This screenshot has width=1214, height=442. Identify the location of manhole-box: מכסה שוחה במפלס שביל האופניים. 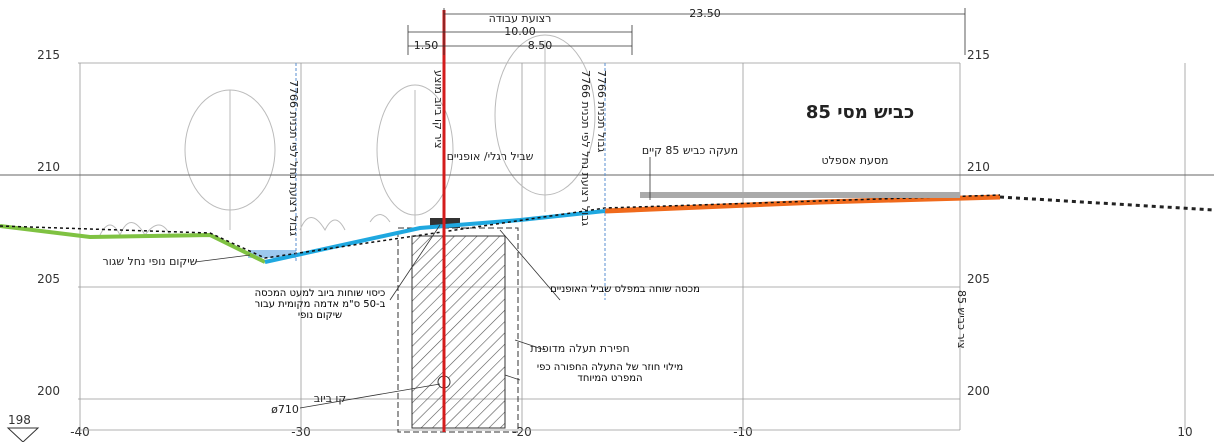
(625, 289).